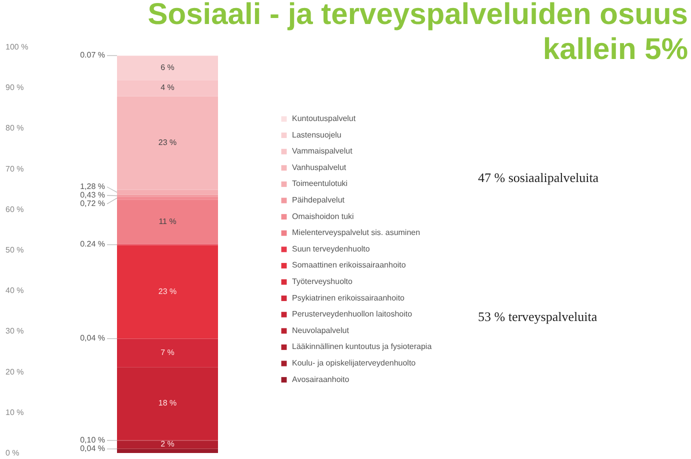  I want to click on legend-label: Somaattinen erikoissairaanhoito, so click(349, 265).